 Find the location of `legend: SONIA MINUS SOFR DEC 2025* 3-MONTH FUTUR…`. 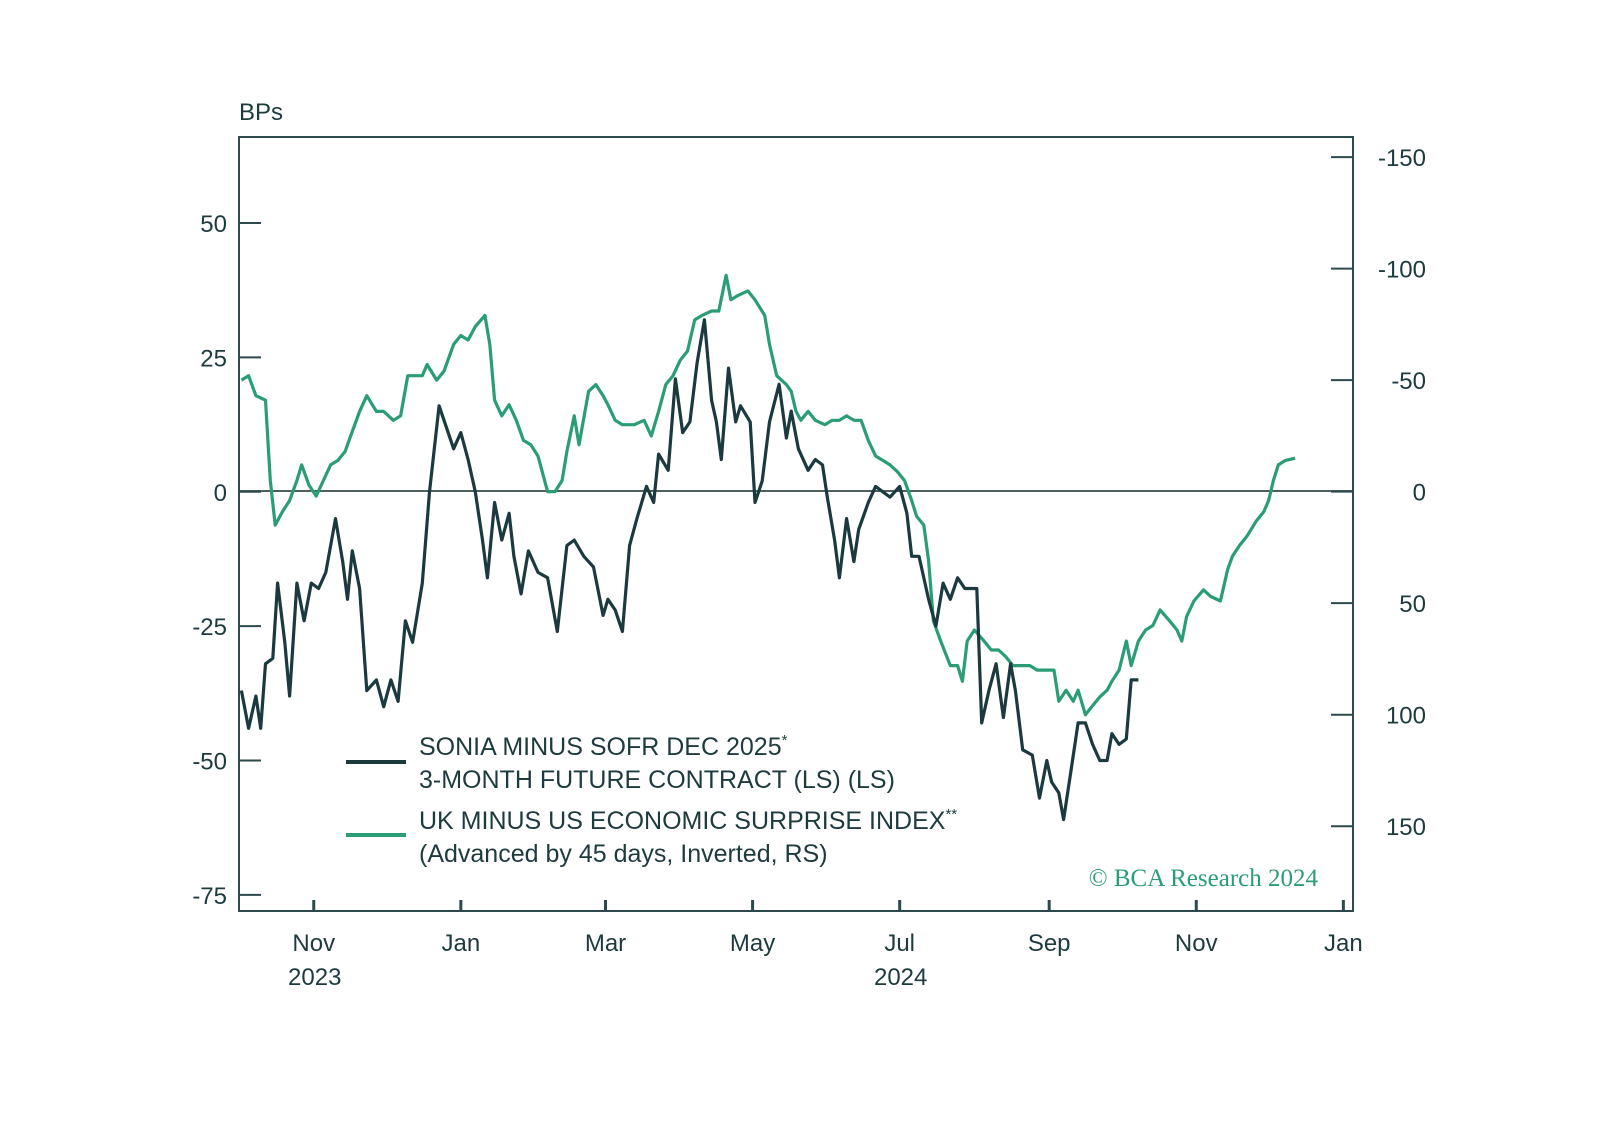

legend: SONIA MINUS SOFR DEC 2025* 3-MONTH FUTUR… is located at coordinates (651, 800).